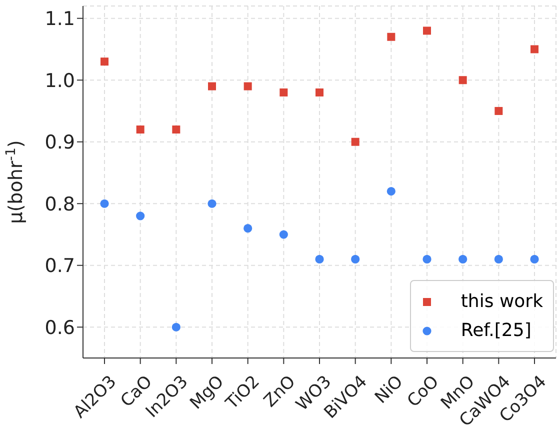 This screenshot has width=558, height=438. Describe the element at coordinates (59, 204) in the screenshot. I see `y-tick-label: 0.8` at that location.